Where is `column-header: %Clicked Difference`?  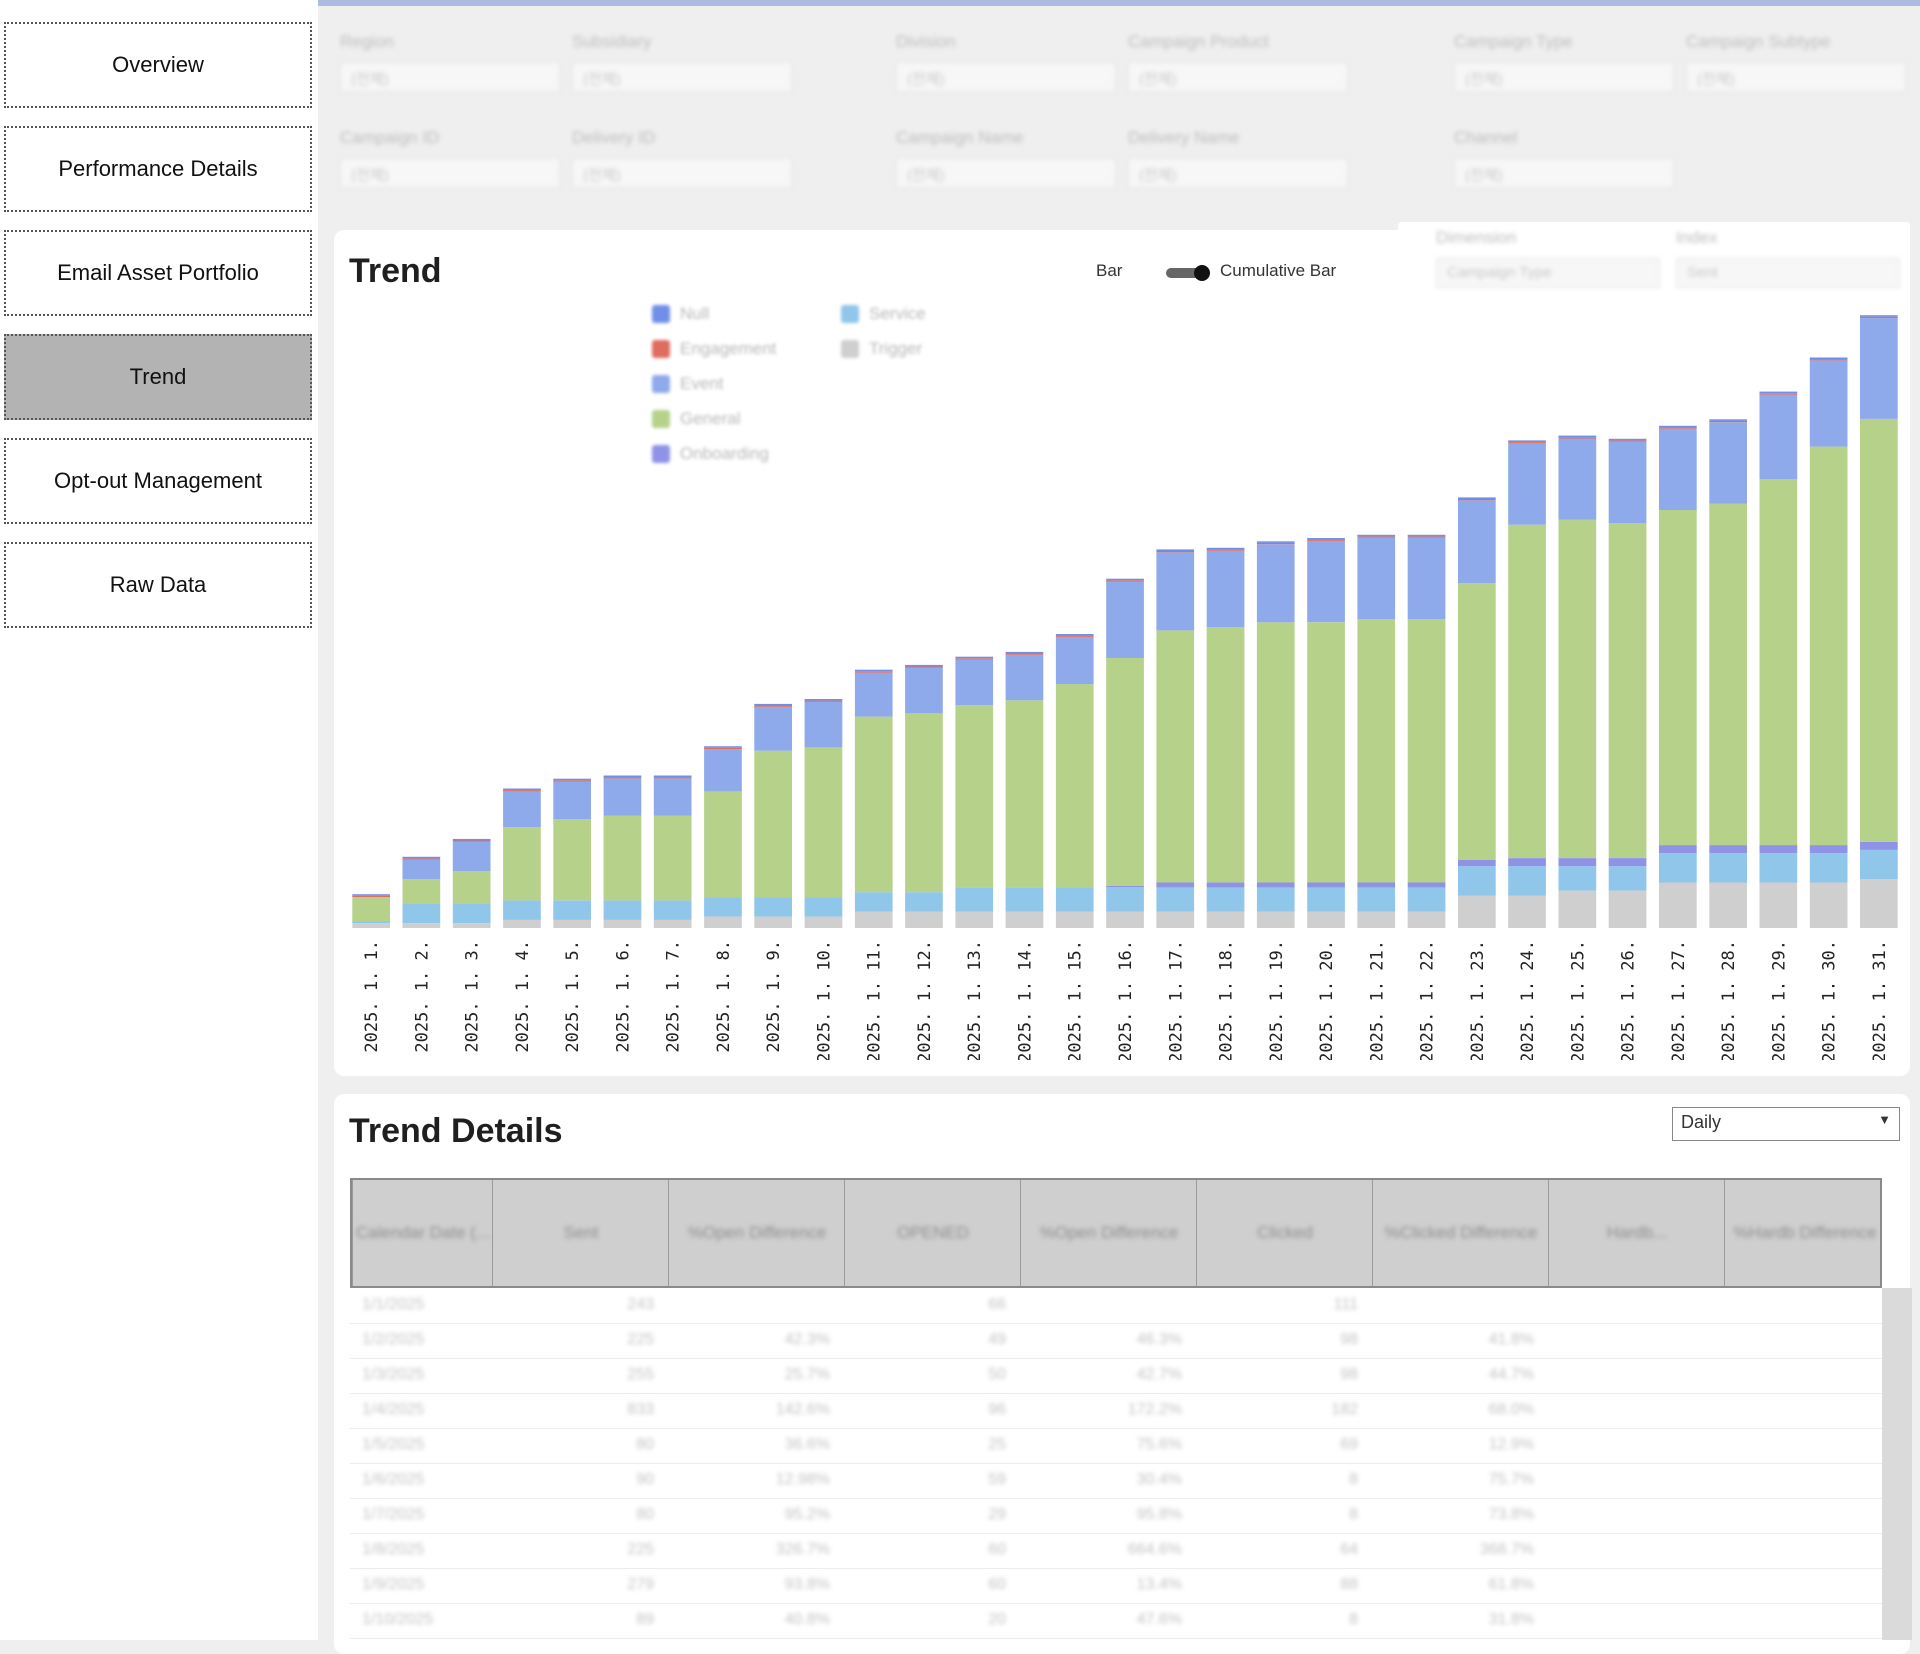 column-header: %Clicked Difference is located at coordinates (1460, 1233).